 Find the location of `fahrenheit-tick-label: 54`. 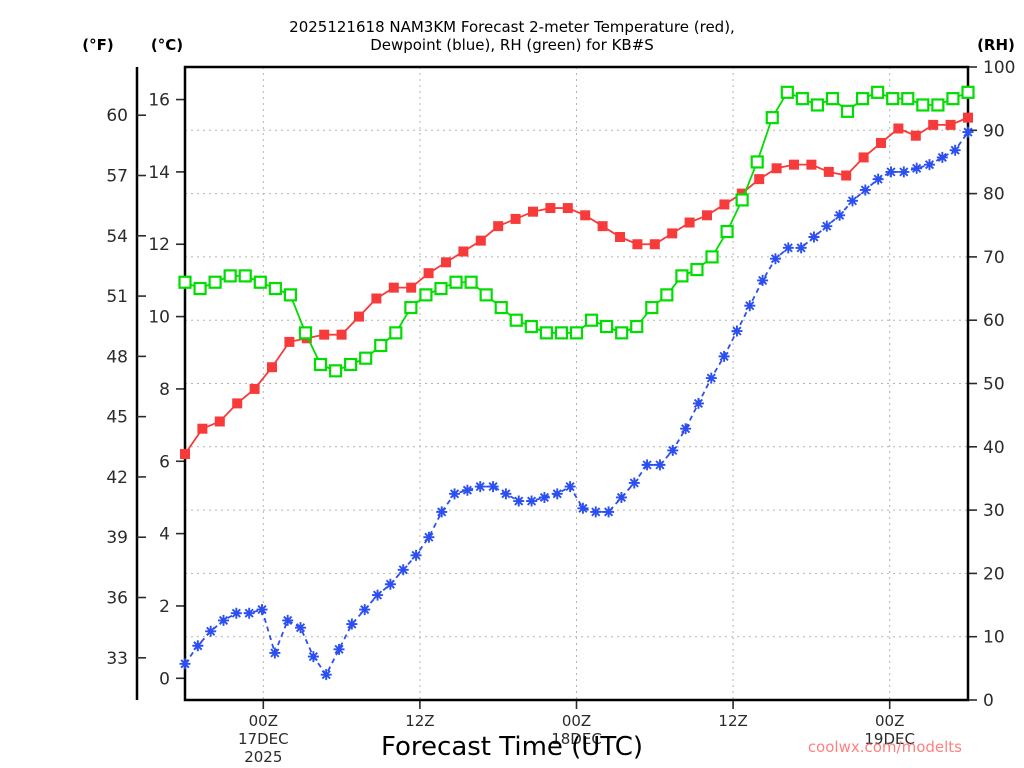

fahrenheit-tick-label: 54 is located at coordinates (117, 237).